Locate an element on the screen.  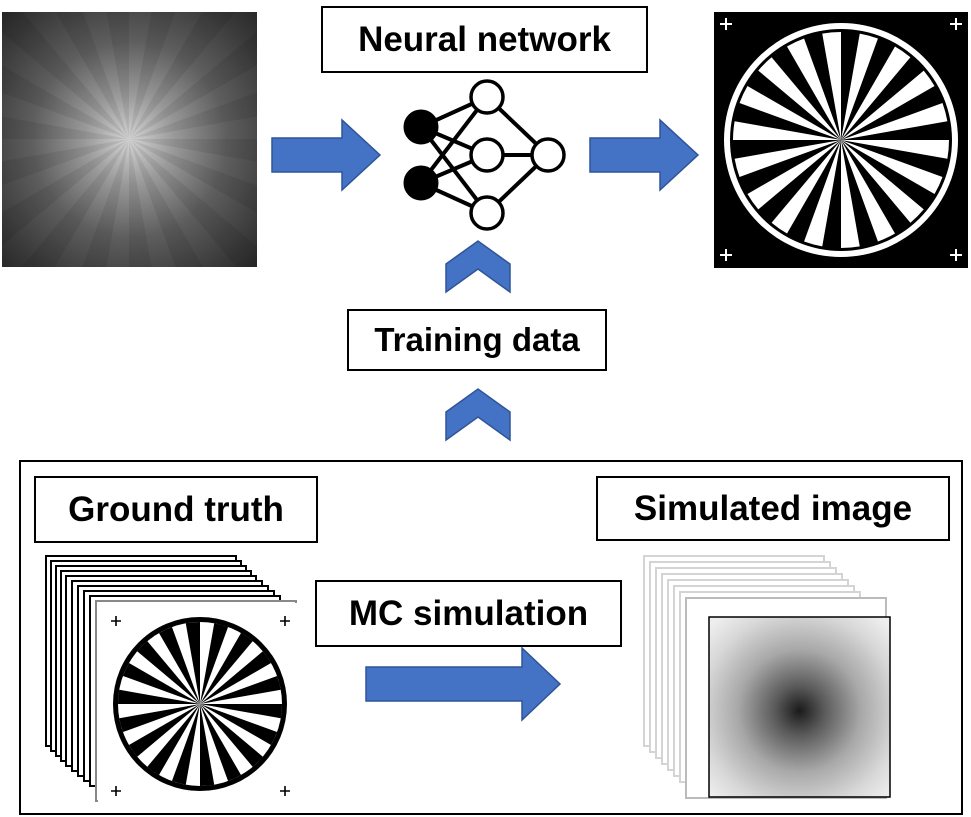
output-reconstructed-image is located at coordinates (841, 140).